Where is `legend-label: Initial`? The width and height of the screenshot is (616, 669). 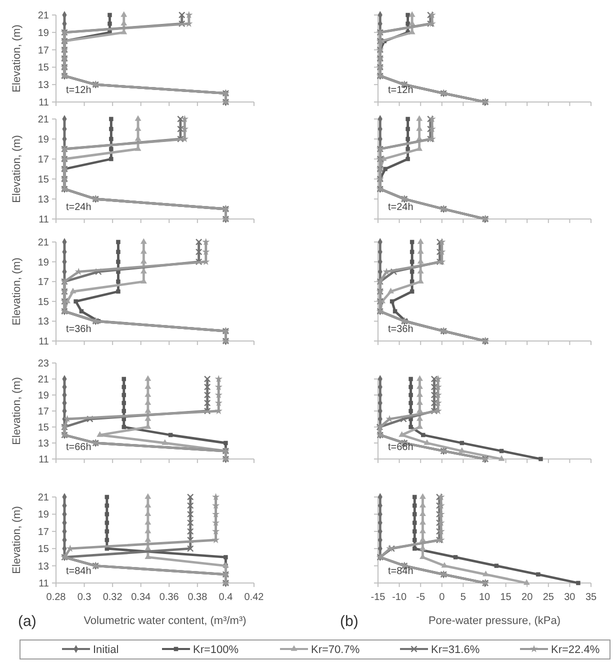
legend-label: Initial is located at coordinates (106, 650).